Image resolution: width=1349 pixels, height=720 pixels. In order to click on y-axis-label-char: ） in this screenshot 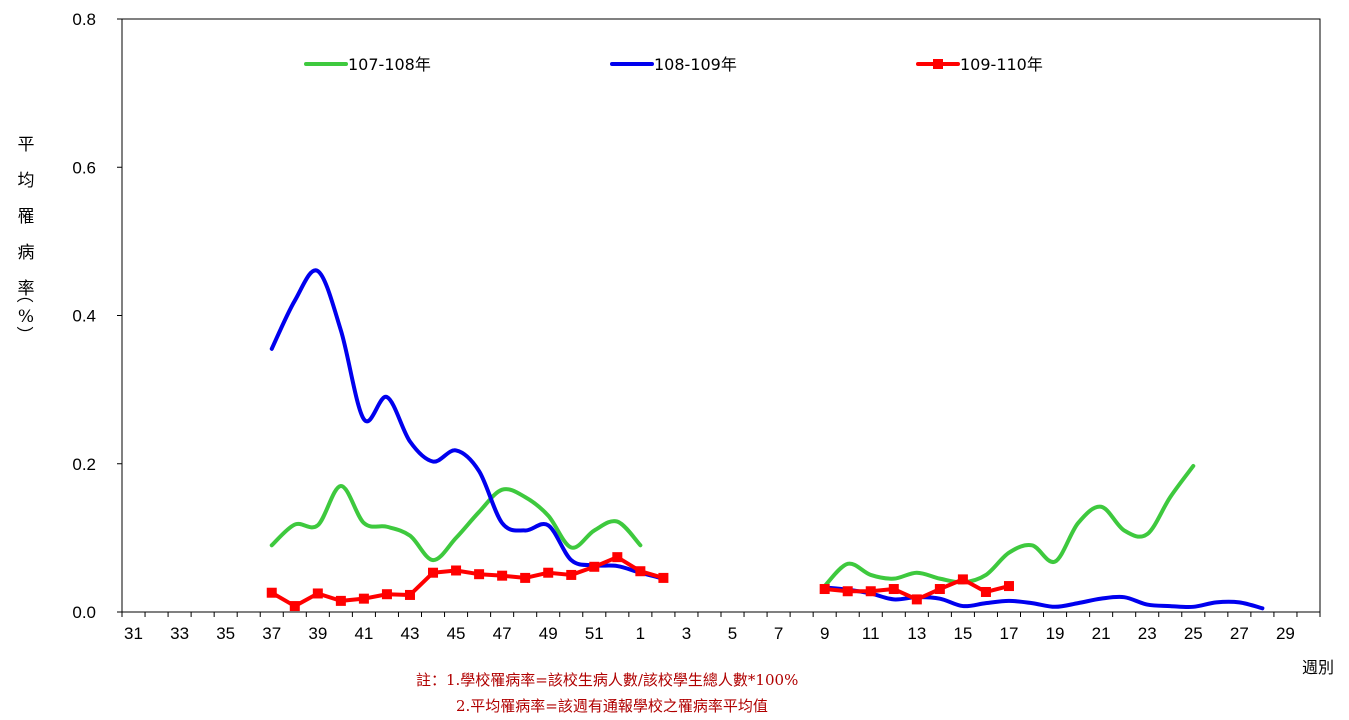, I will do `click(23, 334)`.